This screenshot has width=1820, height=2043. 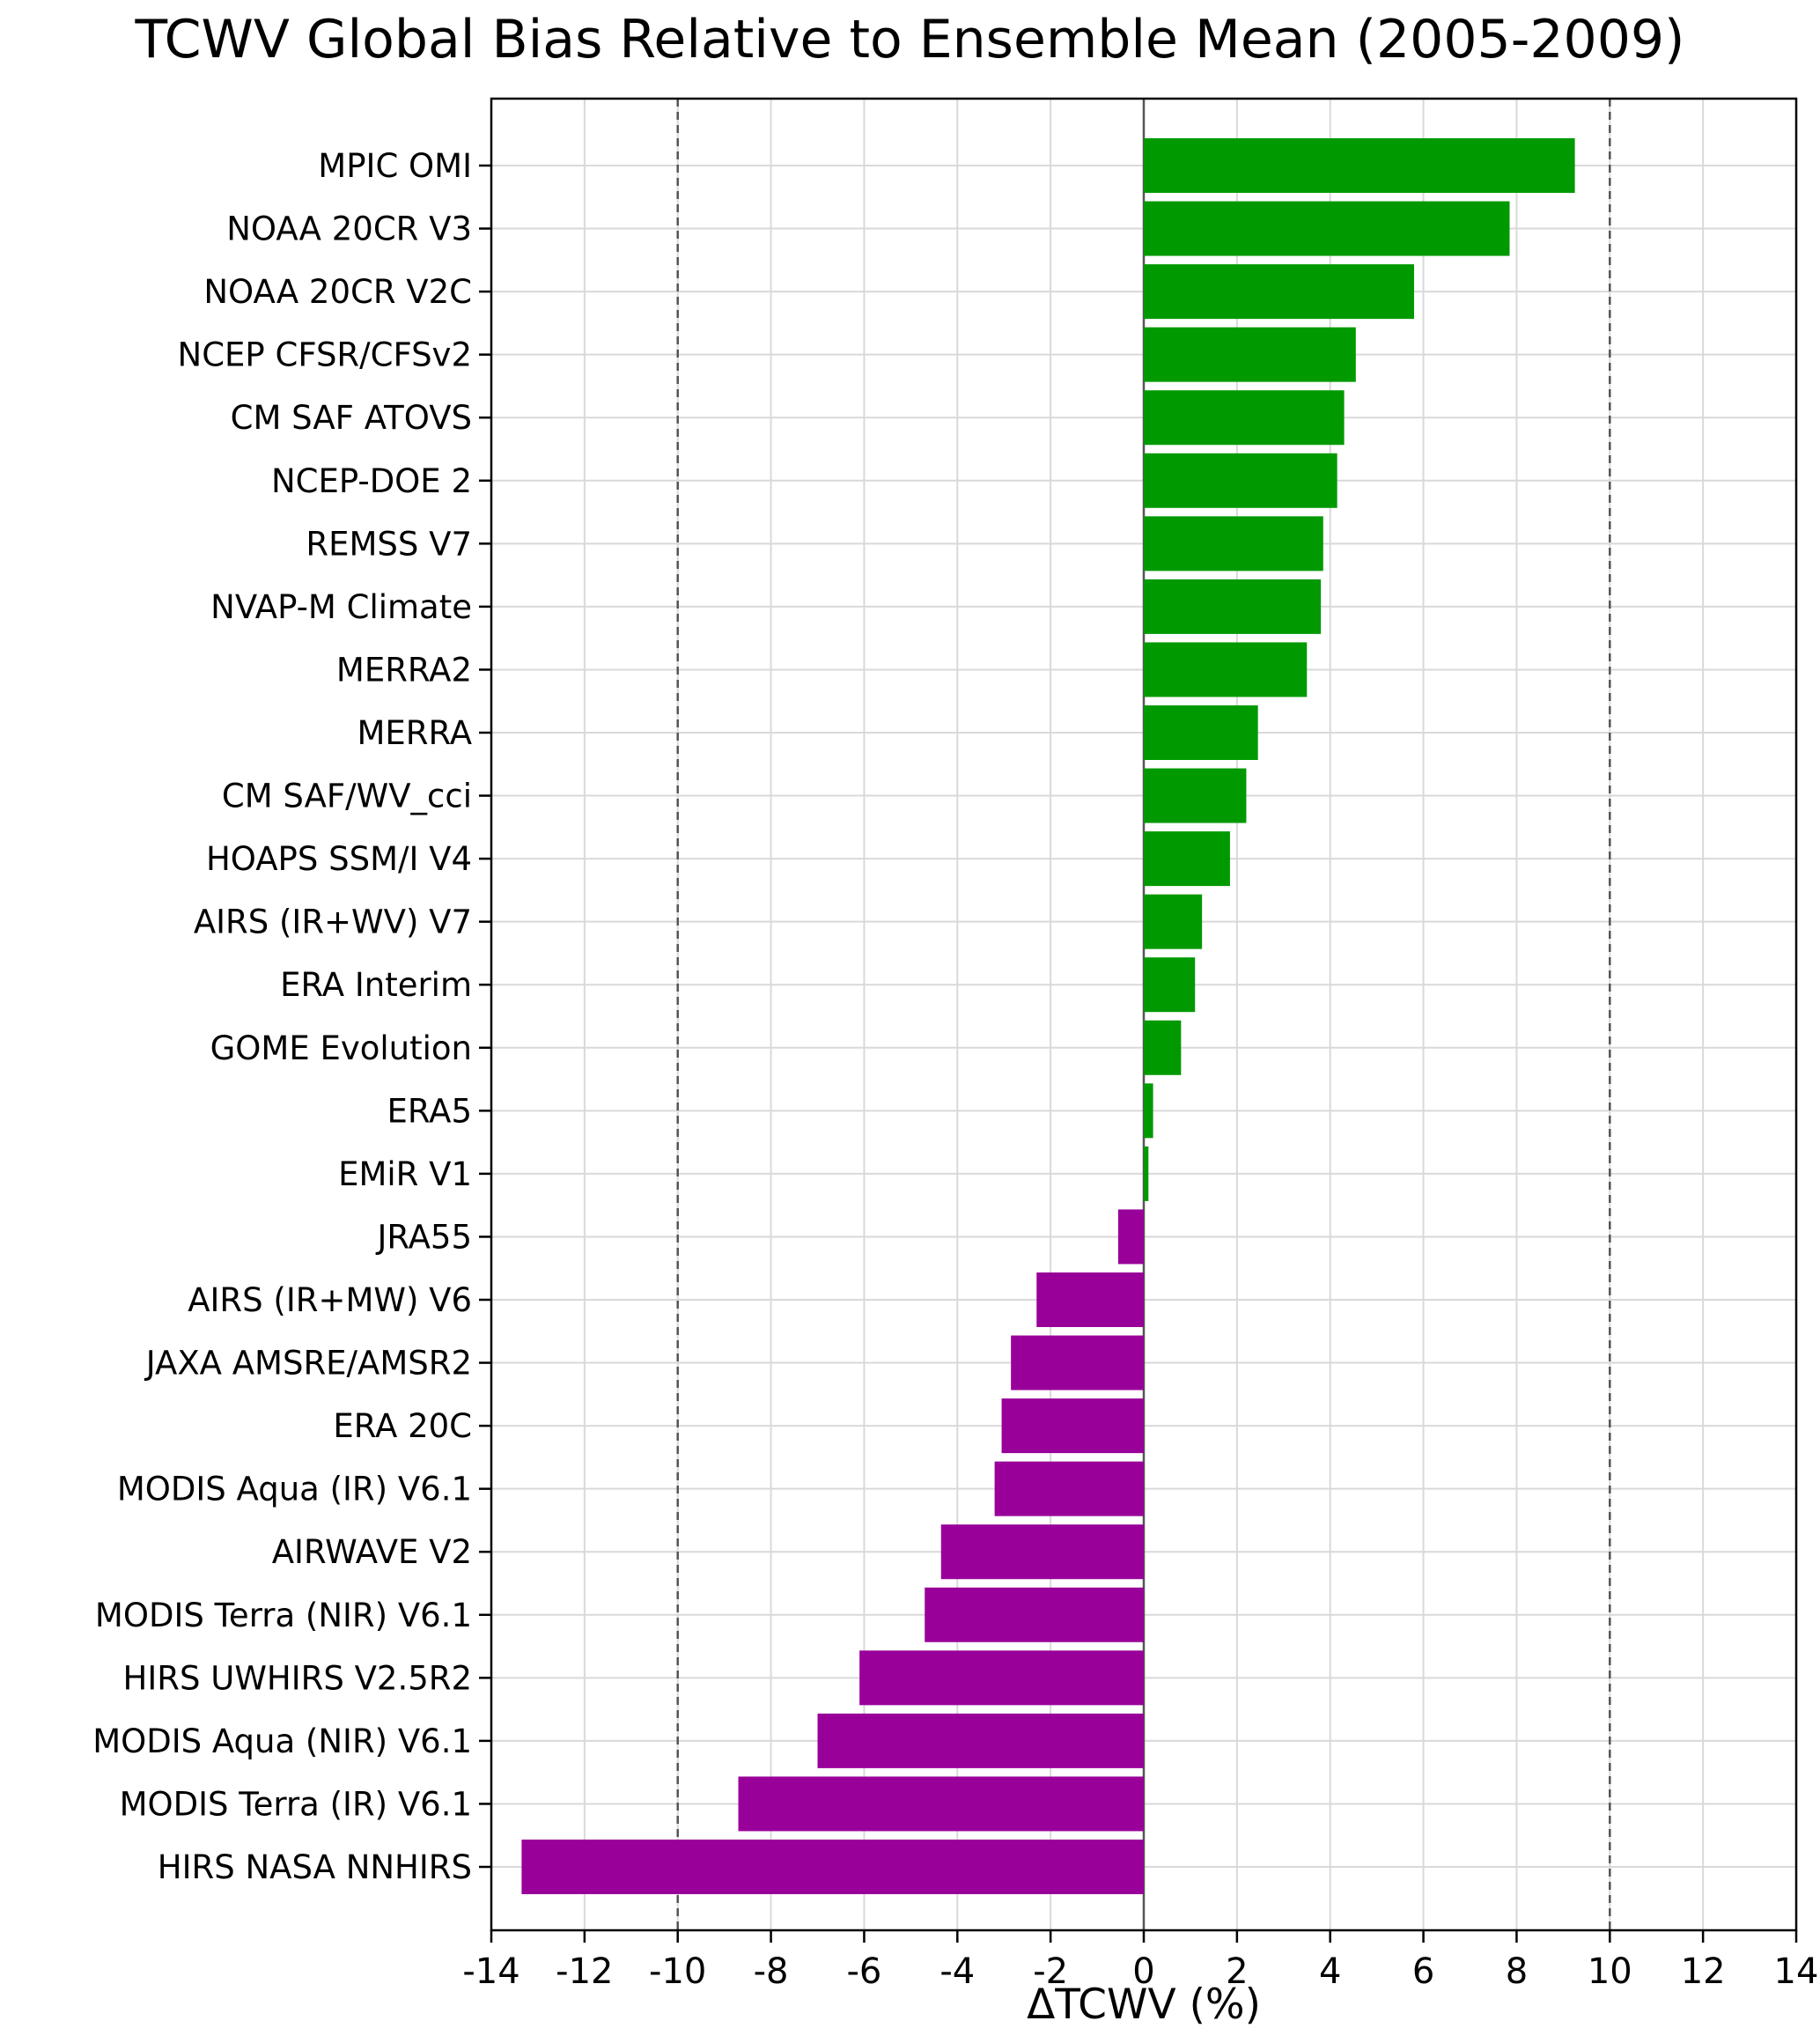 I want to click on category-label-9: MERRA, so click(x=414, y=733).